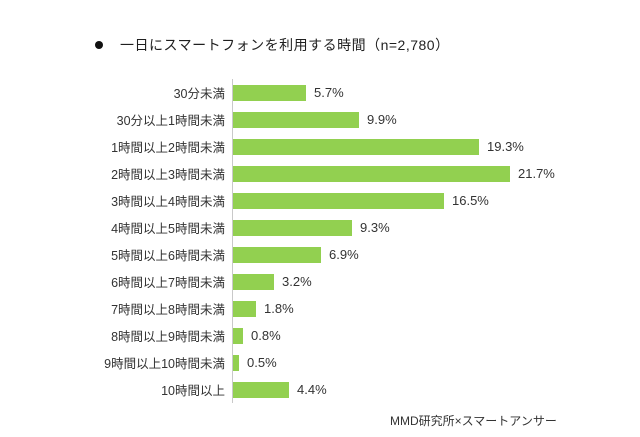 The height and width of the screenshot is (437, 640). I want to click on source-credit: MMD研究所×スマートアンサー, so click(473, 421).